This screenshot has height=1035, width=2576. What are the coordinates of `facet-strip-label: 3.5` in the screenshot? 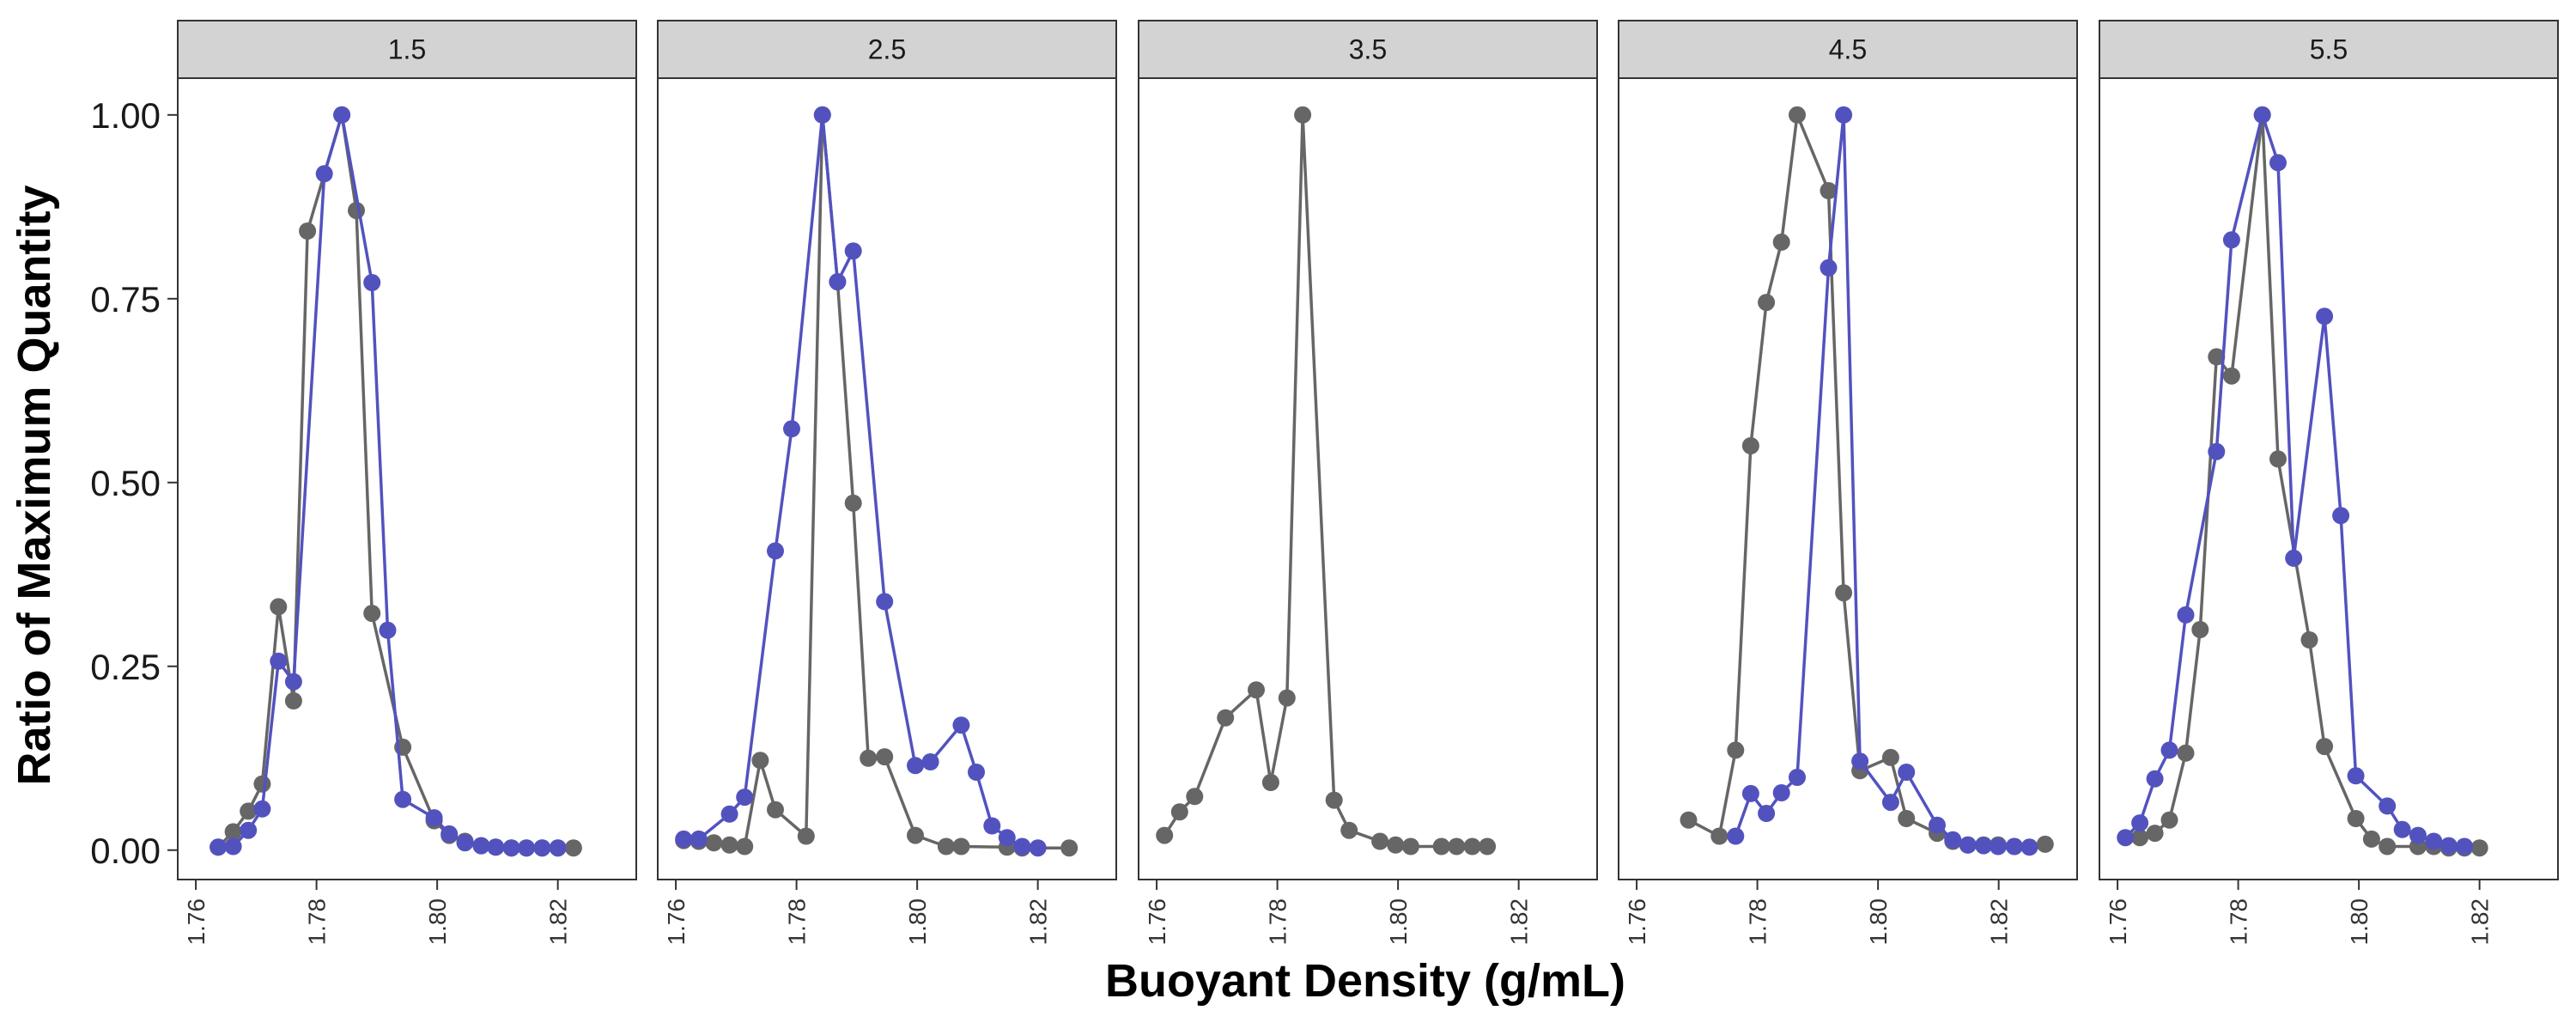 It's located at (1368, 49).